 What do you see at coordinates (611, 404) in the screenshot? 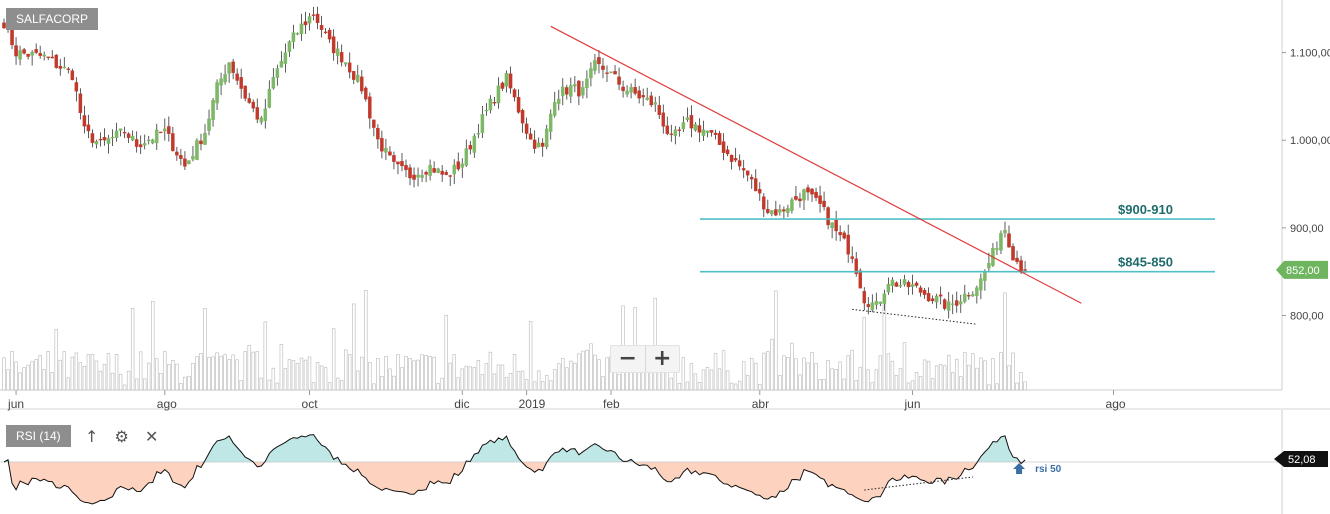
I see `x-tick-label: feb` at bounding box center [611, 404].